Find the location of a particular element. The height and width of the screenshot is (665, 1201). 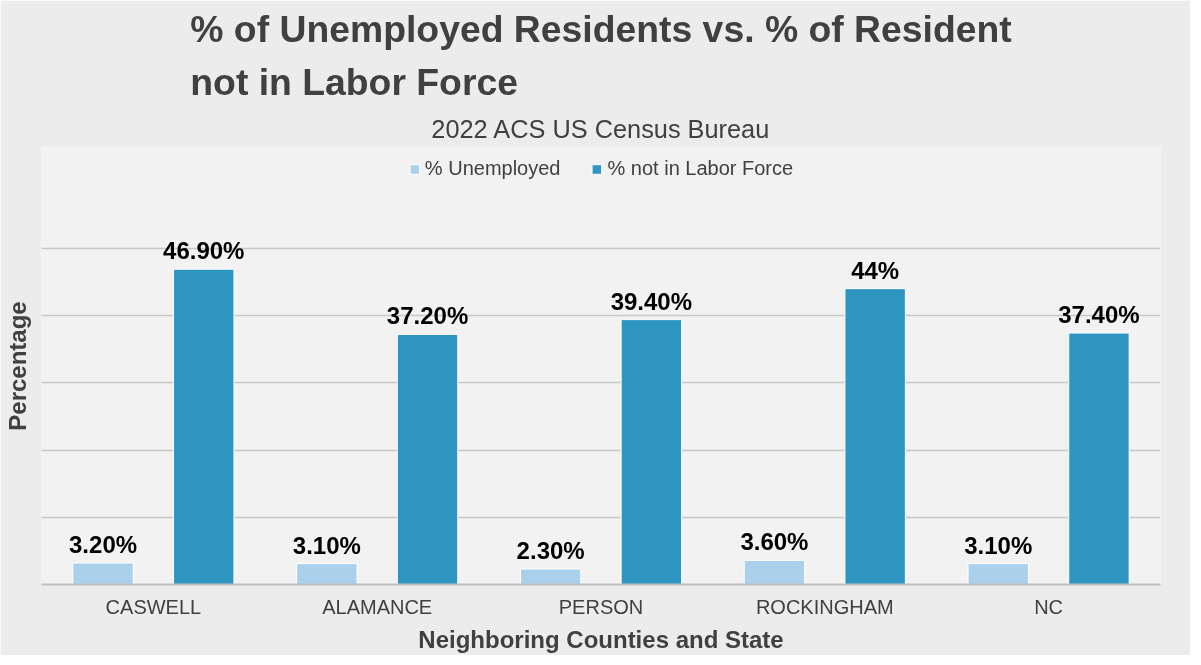

x-tick-label: NC is located at coordinates (1049, 606).